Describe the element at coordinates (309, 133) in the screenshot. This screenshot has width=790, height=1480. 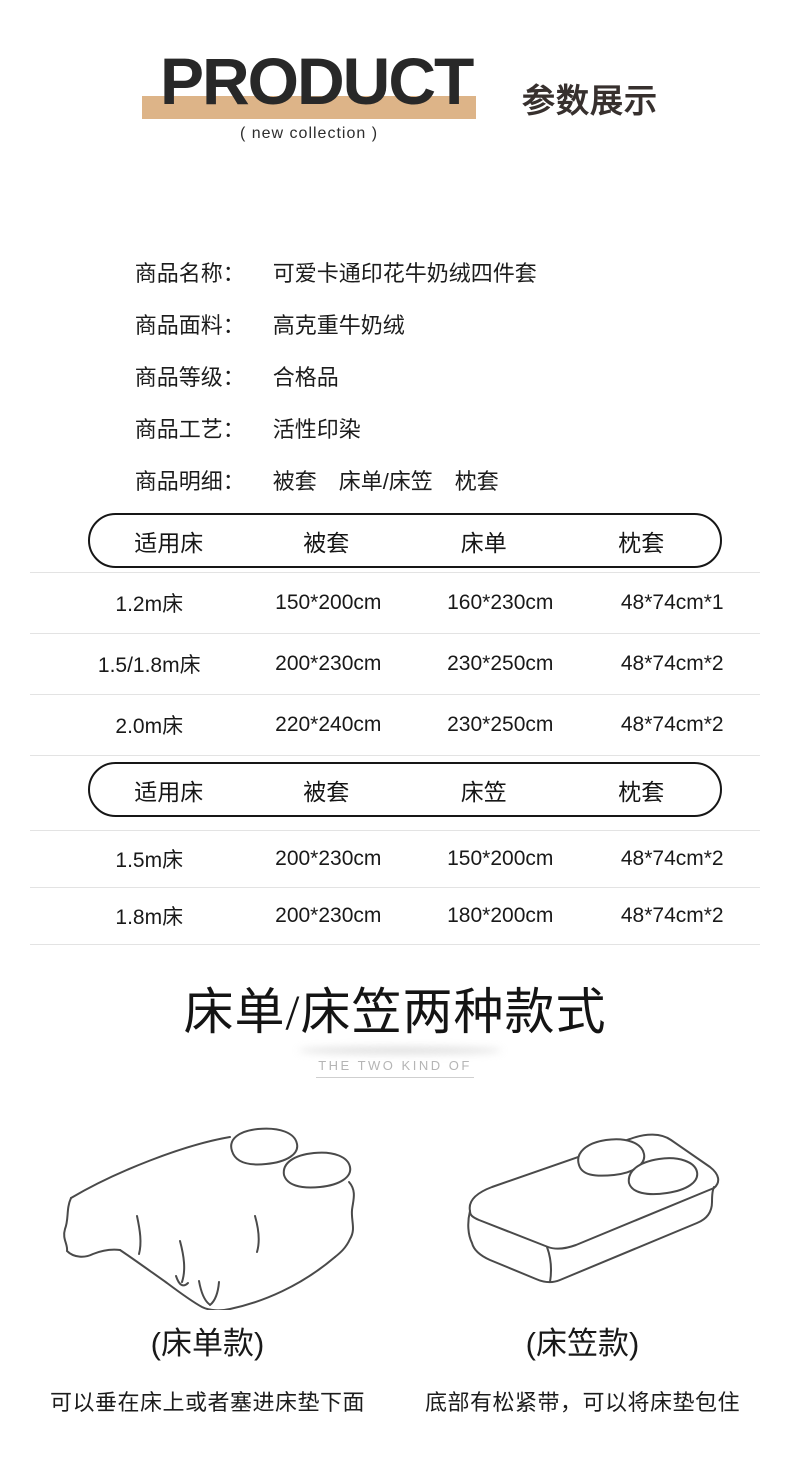
I see `header-subtitle: ( new collection )` at that location.